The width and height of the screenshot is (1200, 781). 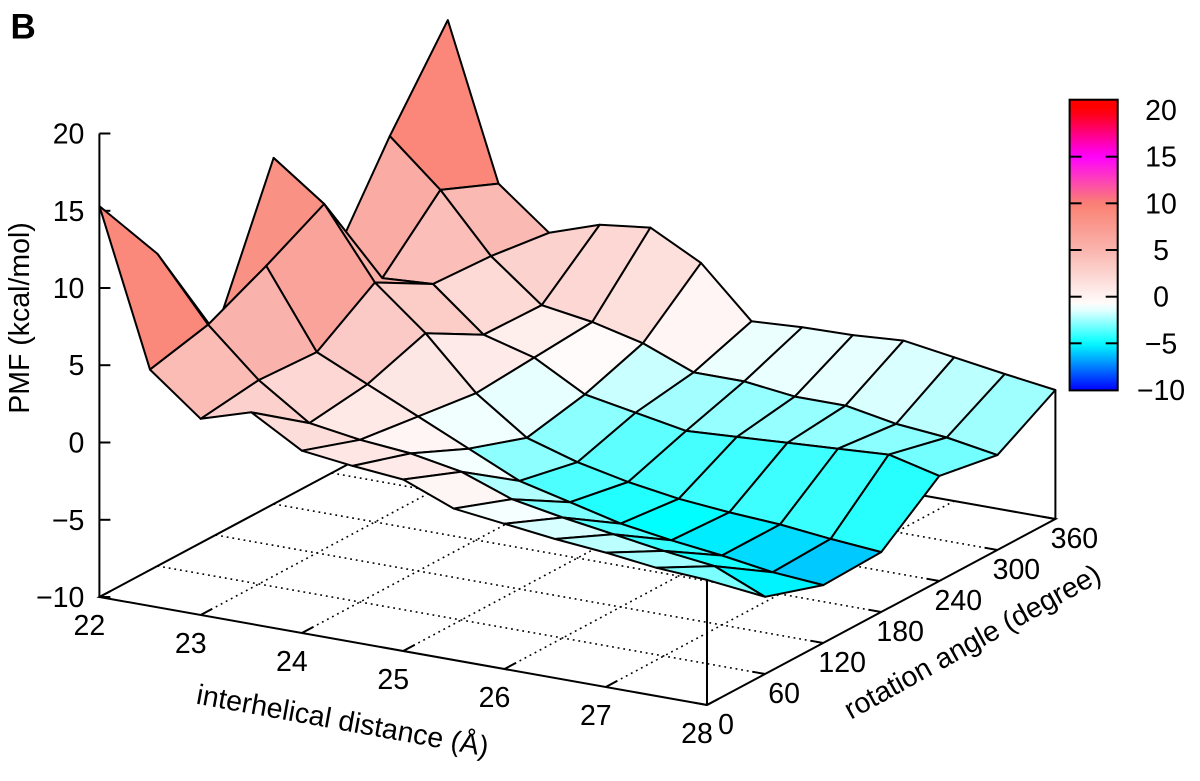 I want to click on svg-text: 25, so click(x=393, y=680).